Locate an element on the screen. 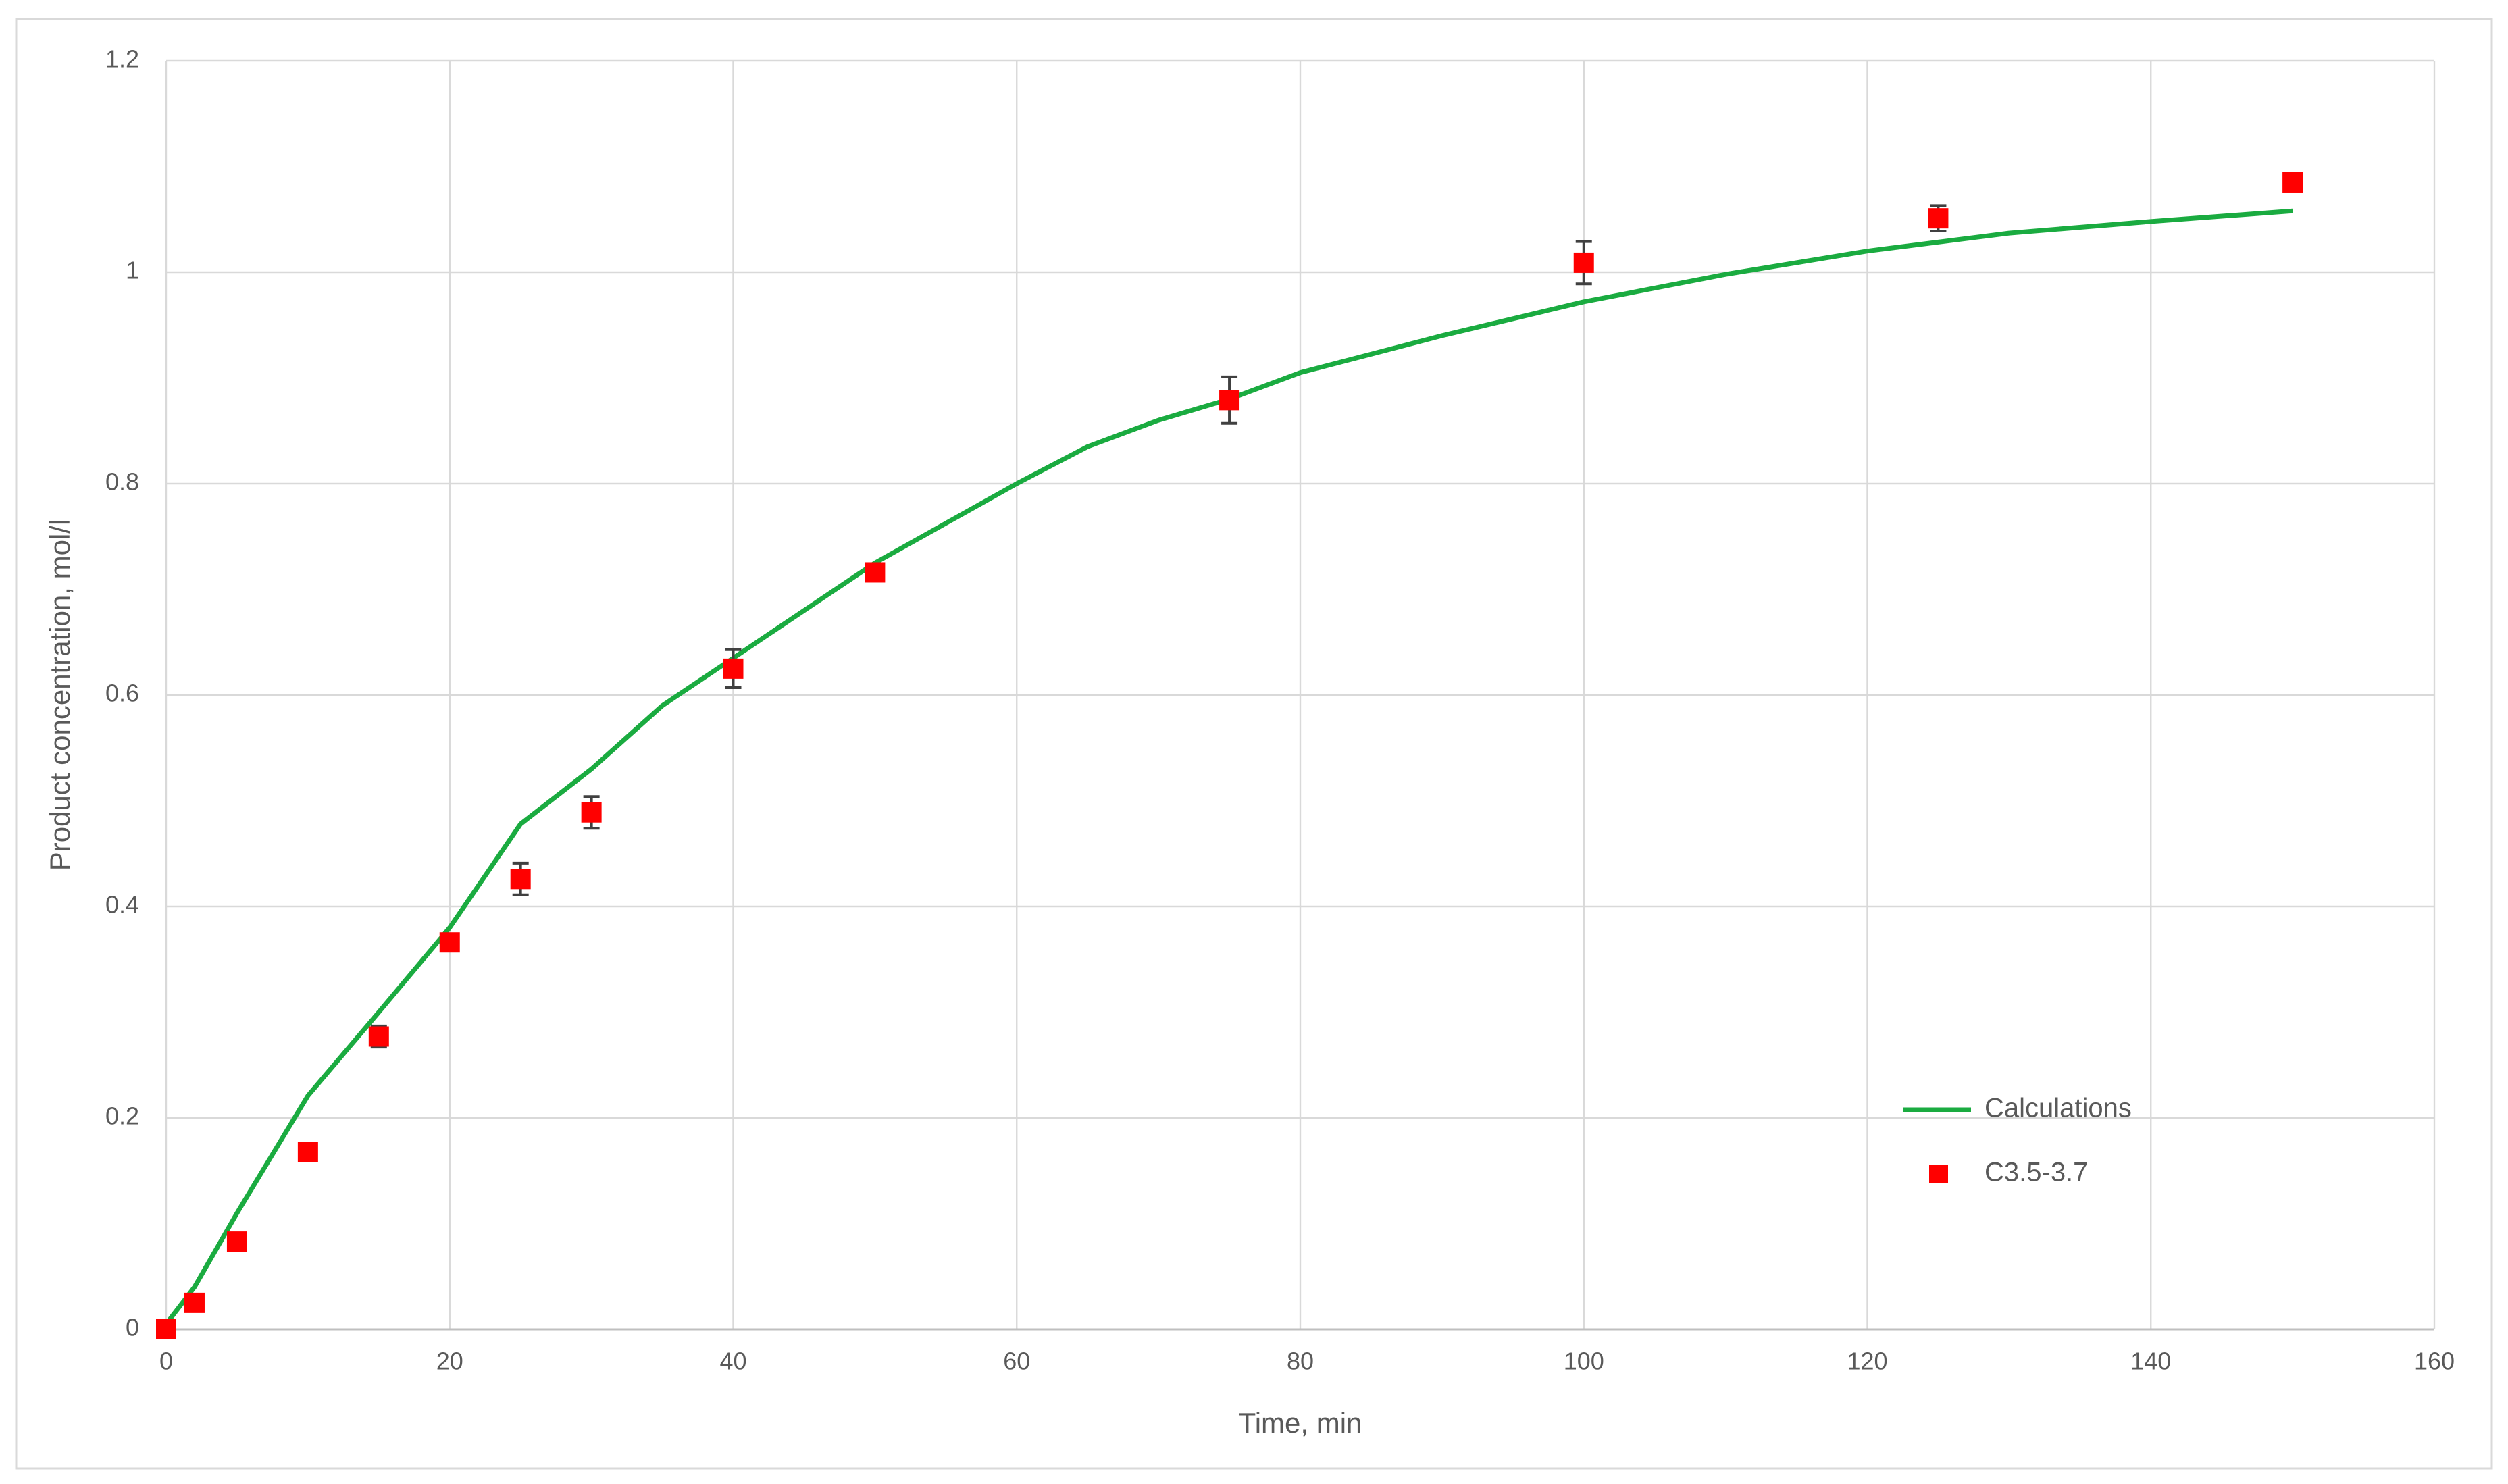  x-tick-label: 160 is located at coordinates (2435, 1361).